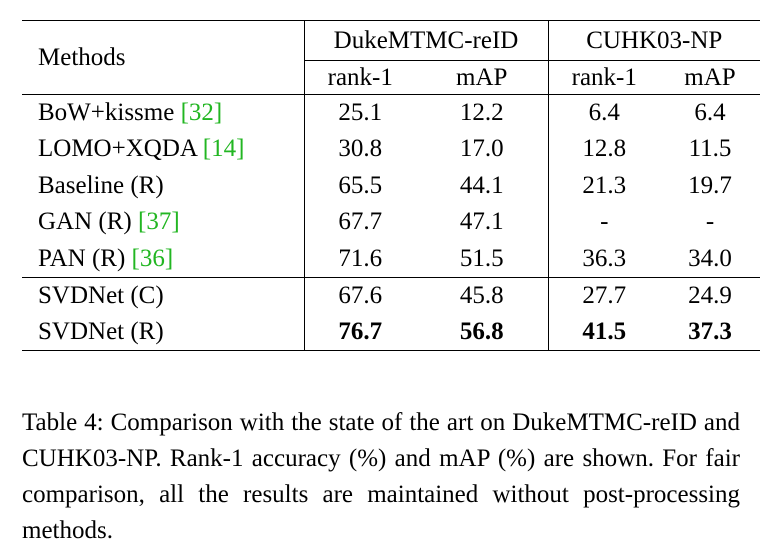 This screenshot has width=761, height=549. I want to click on group-header-cuhk03: CUHK03-NP, so click(653, 40).